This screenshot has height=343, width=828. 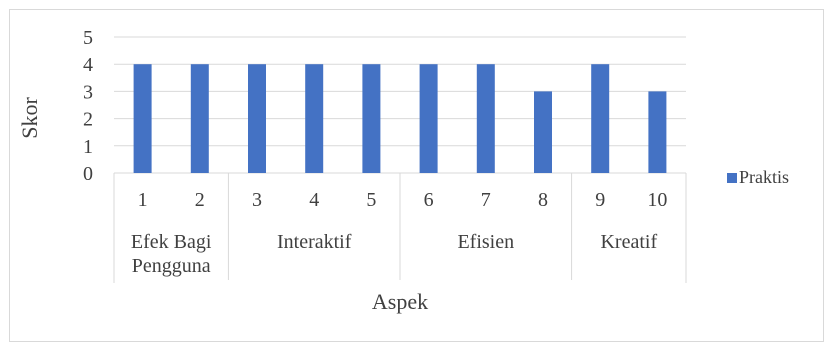 What do you see at coordinates (485, 242) in the screenshot?
I see `group-label: Efisien` at bounding box center [485, 242].